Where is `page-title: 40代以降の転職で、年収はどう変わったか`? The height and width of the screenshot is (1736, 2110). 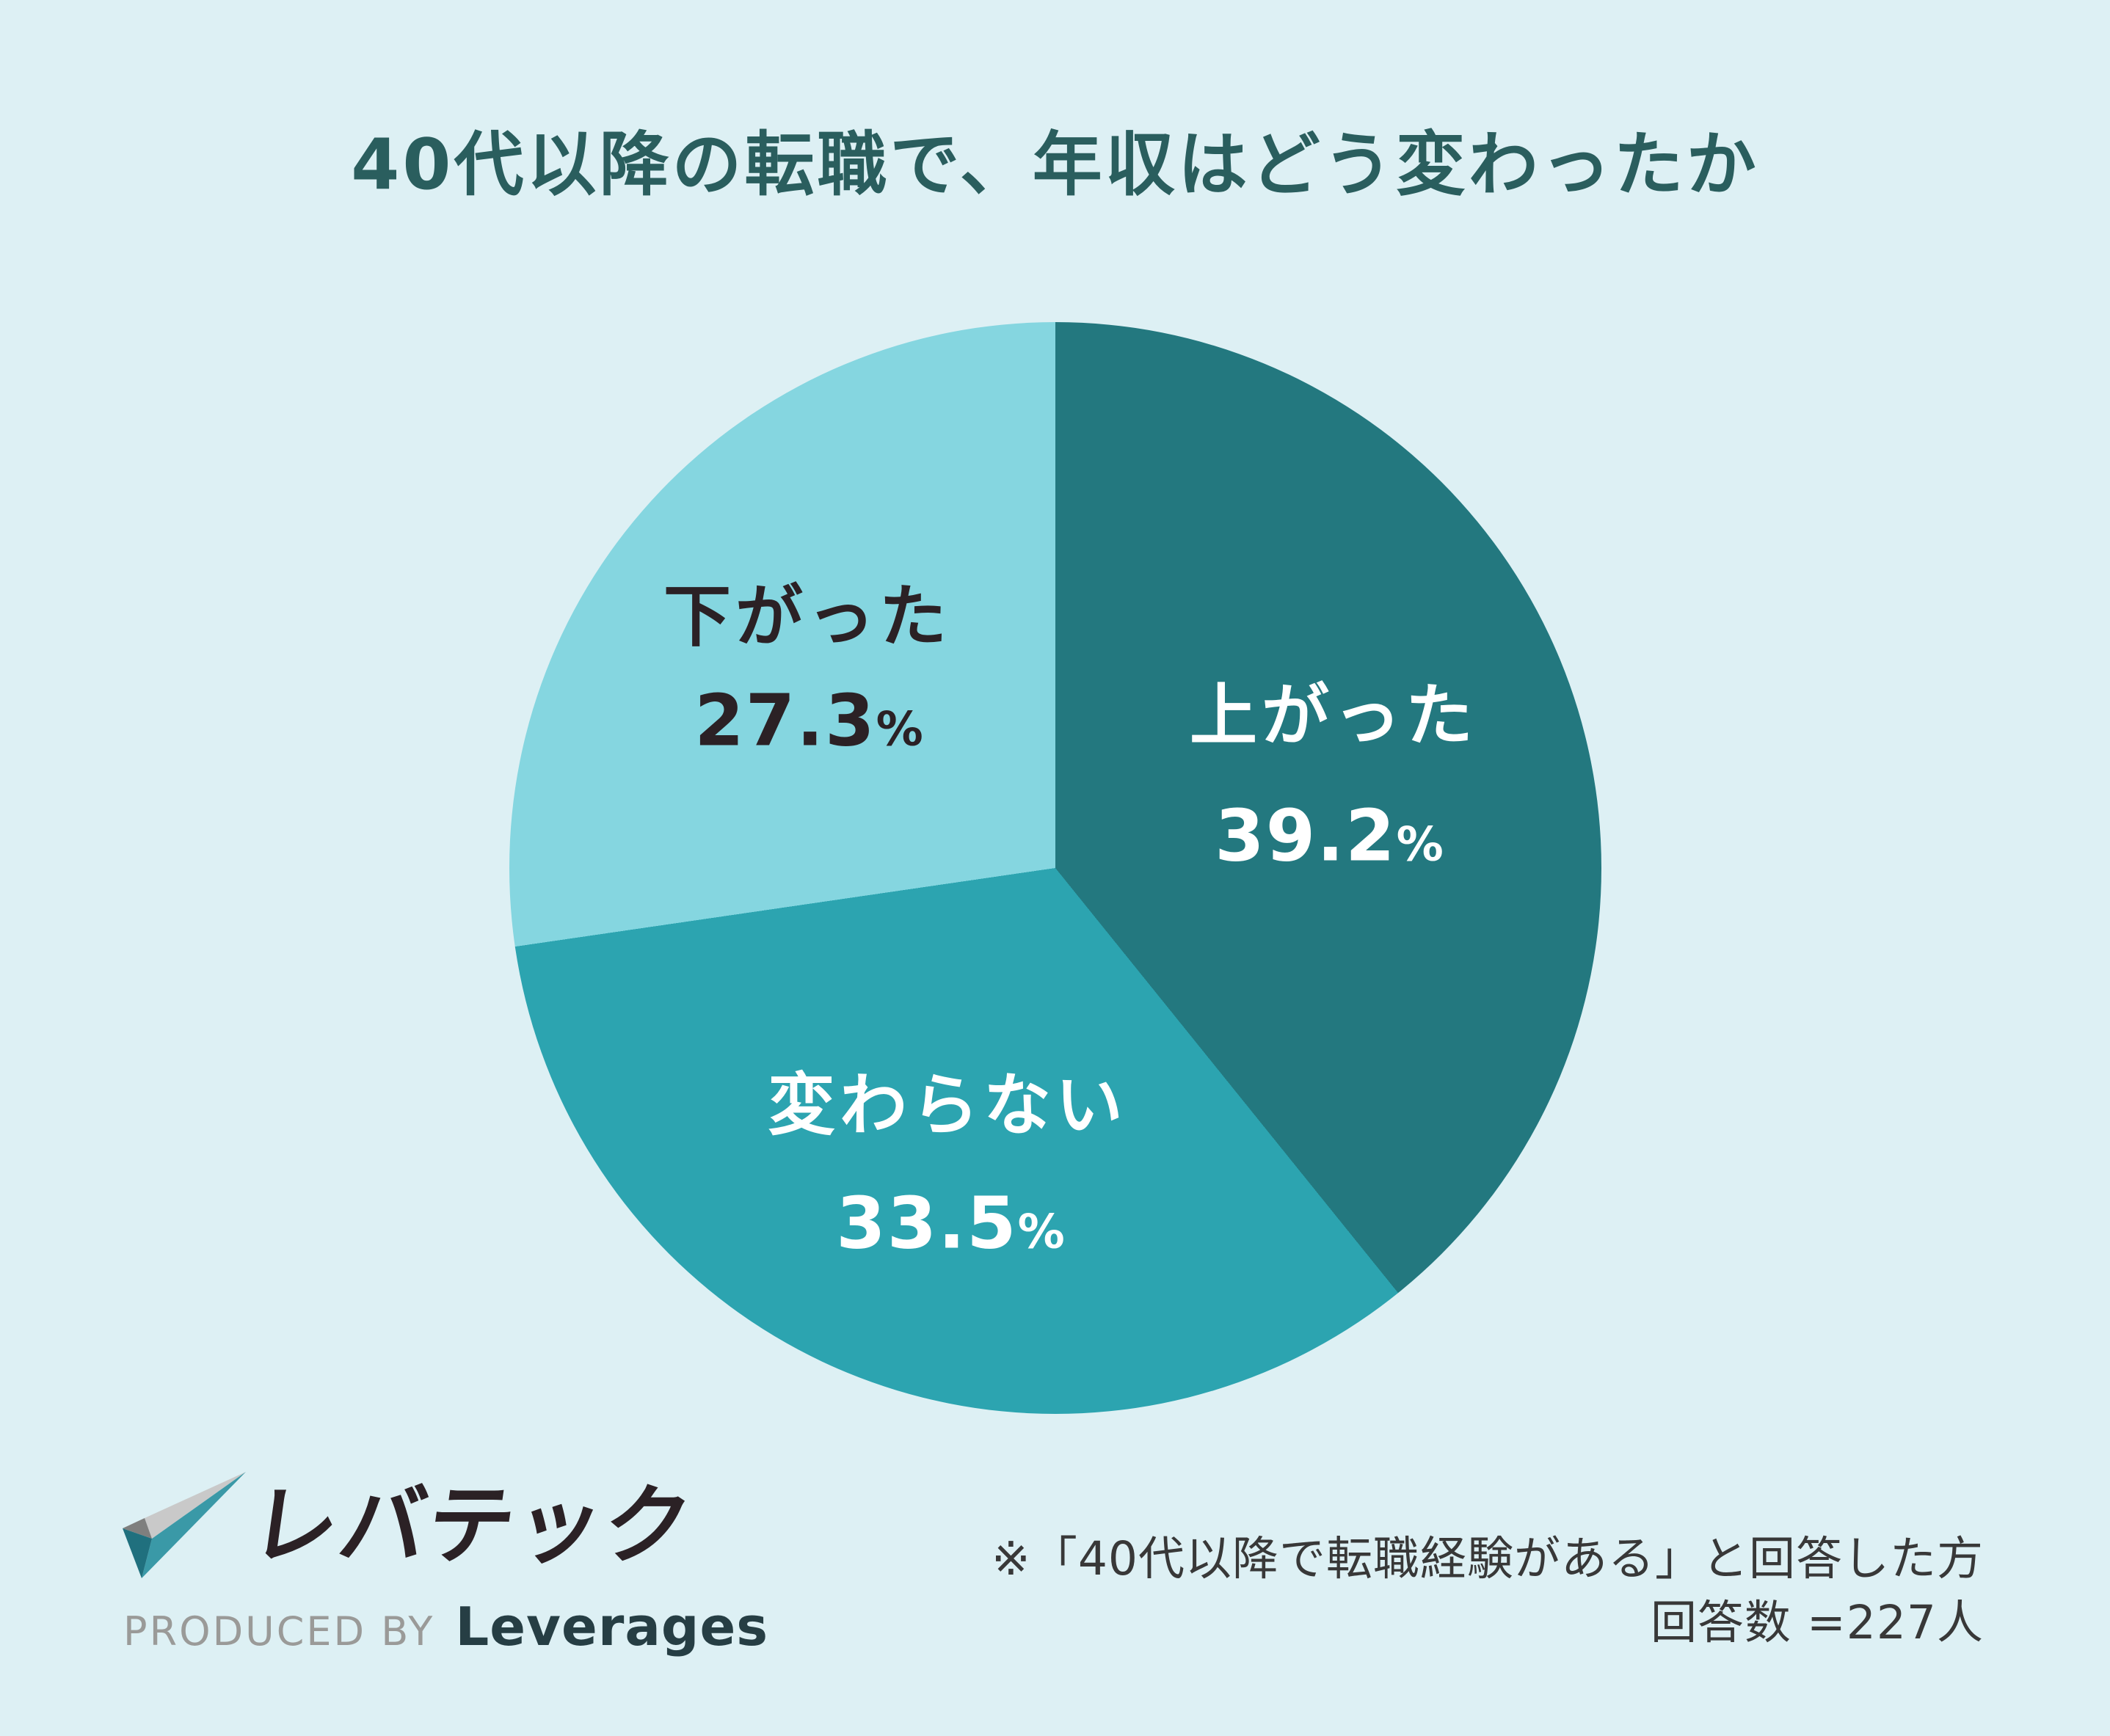 page-title: 40代以降の転職で、年収はどう変わったか is located at coordinates (1055, 165).